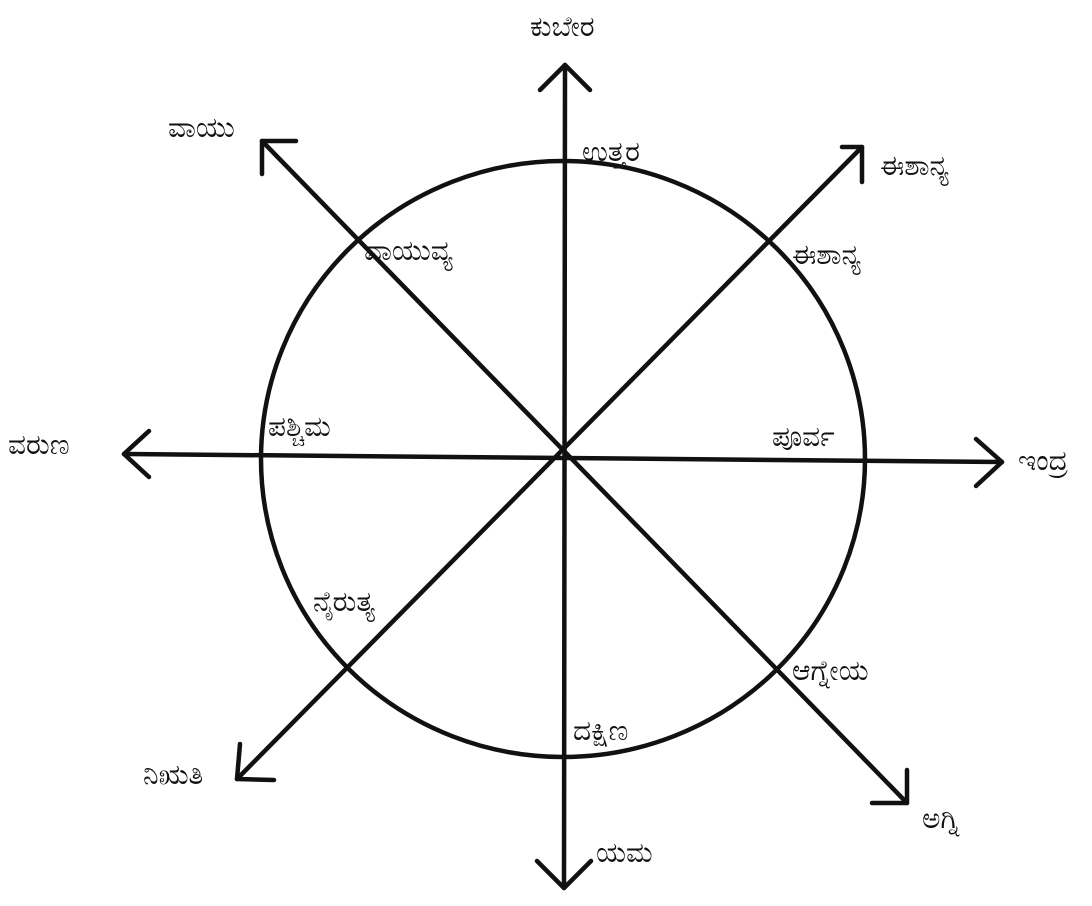  Describe the element at coordinates (136, 454) in the screenshot. I see `west-arrowhead` at that location.